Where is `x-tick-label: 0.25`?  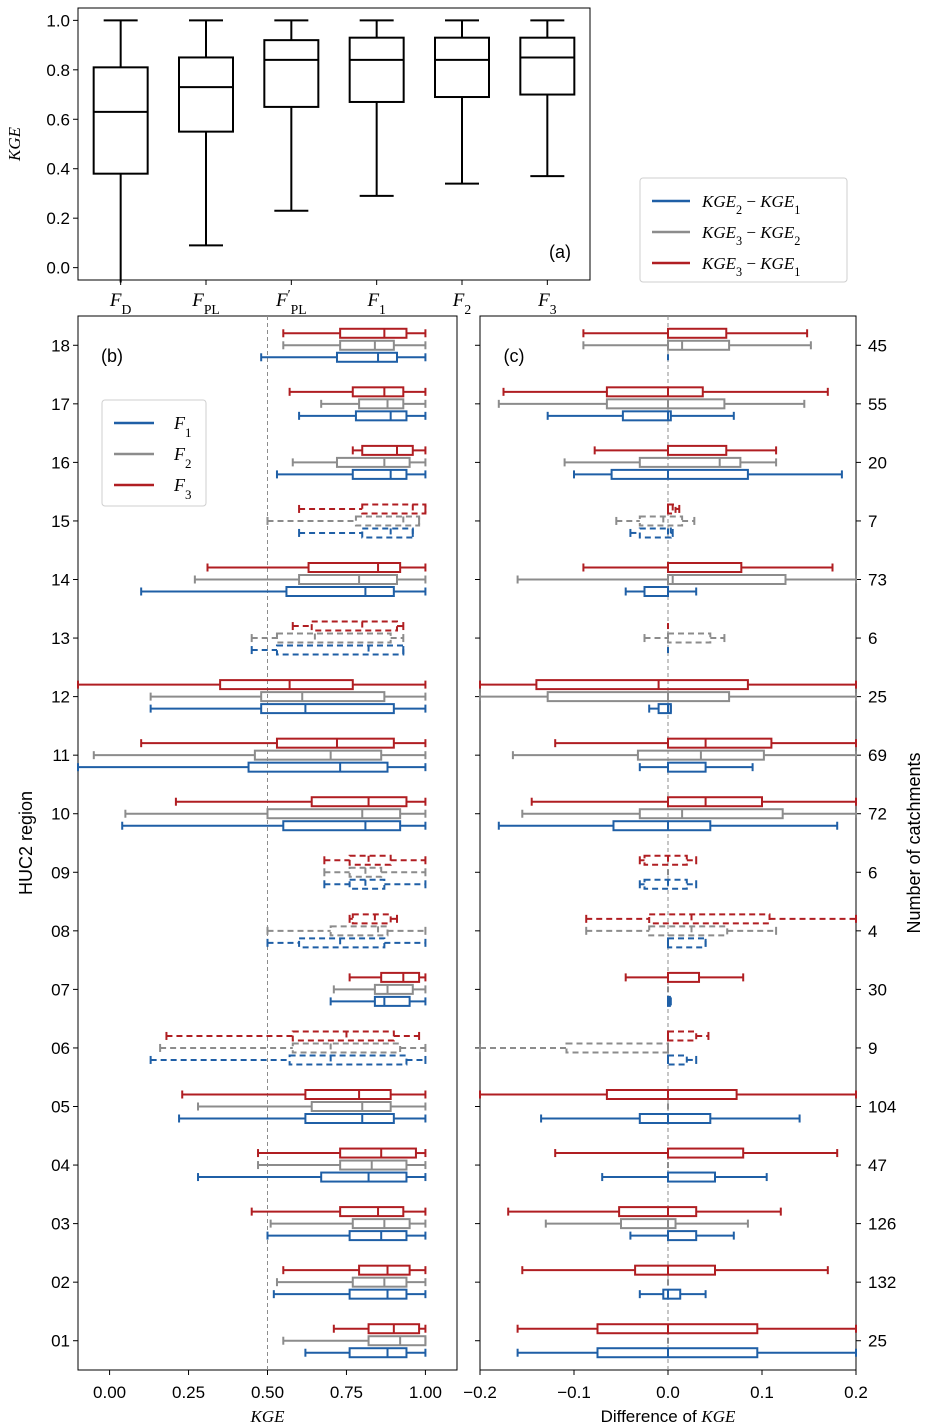 x-tick-label: 0.25 is located at coordinates (188, 1392).